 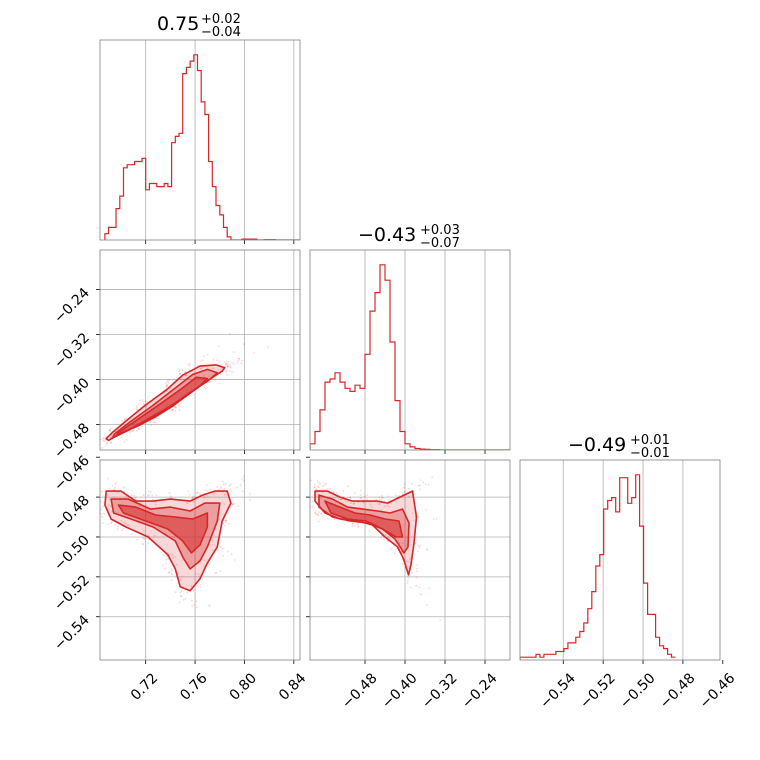 What do you see at coordinates (440, 691) in the screenshot?
I see `xtick-label-param-2: −0.32` at bounding box center [440, 691].